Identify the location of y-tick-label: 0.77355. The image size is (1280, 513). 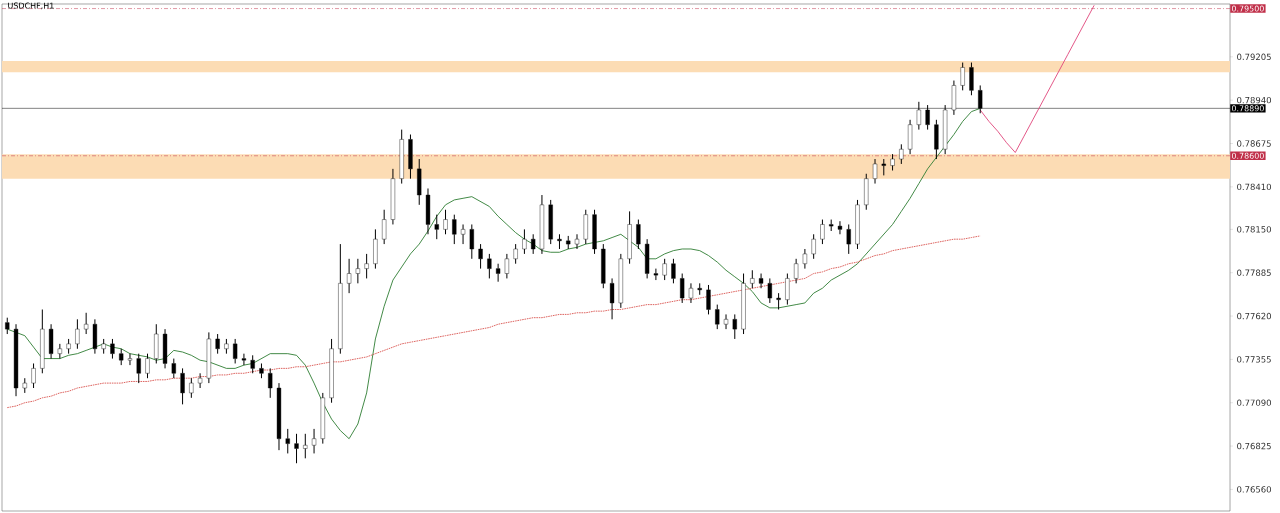
(1254, 359).